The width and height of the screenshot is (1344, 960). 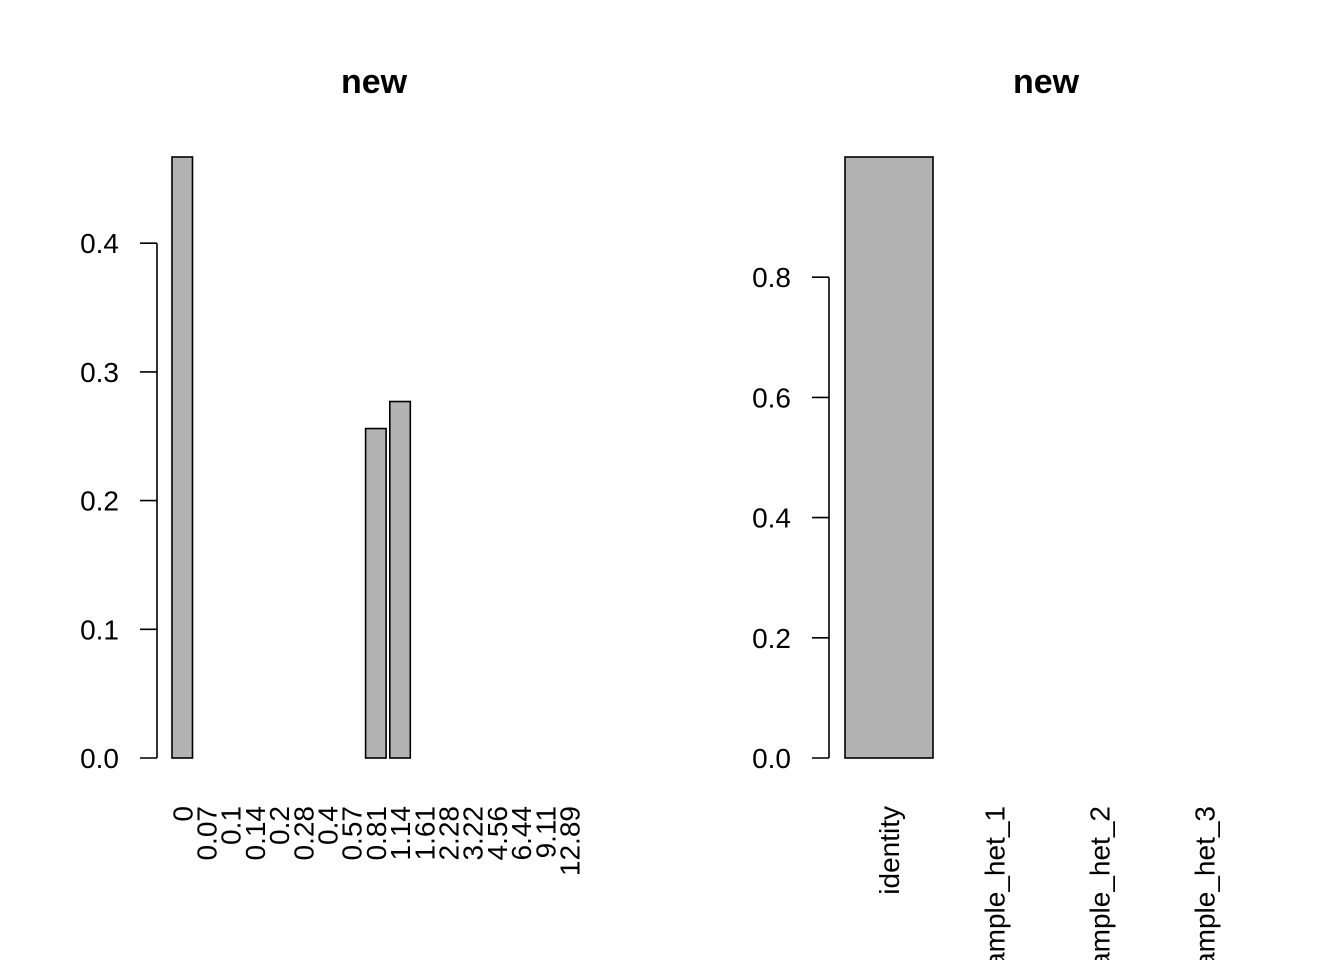 I want to click on x-tick-label: 0, so click(x=182, y=814).